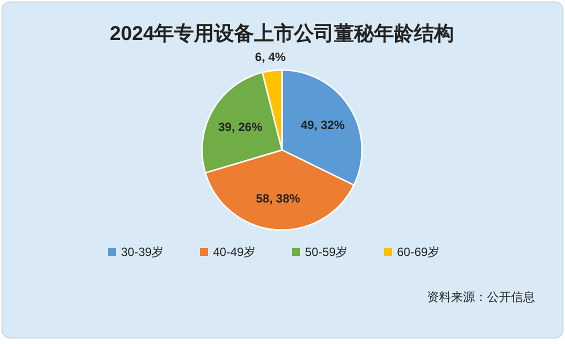  What do you see at coordinates (270, 57) in the screenshot?
I see `data-label: 6, 4%` at bounding box center [270, 57].